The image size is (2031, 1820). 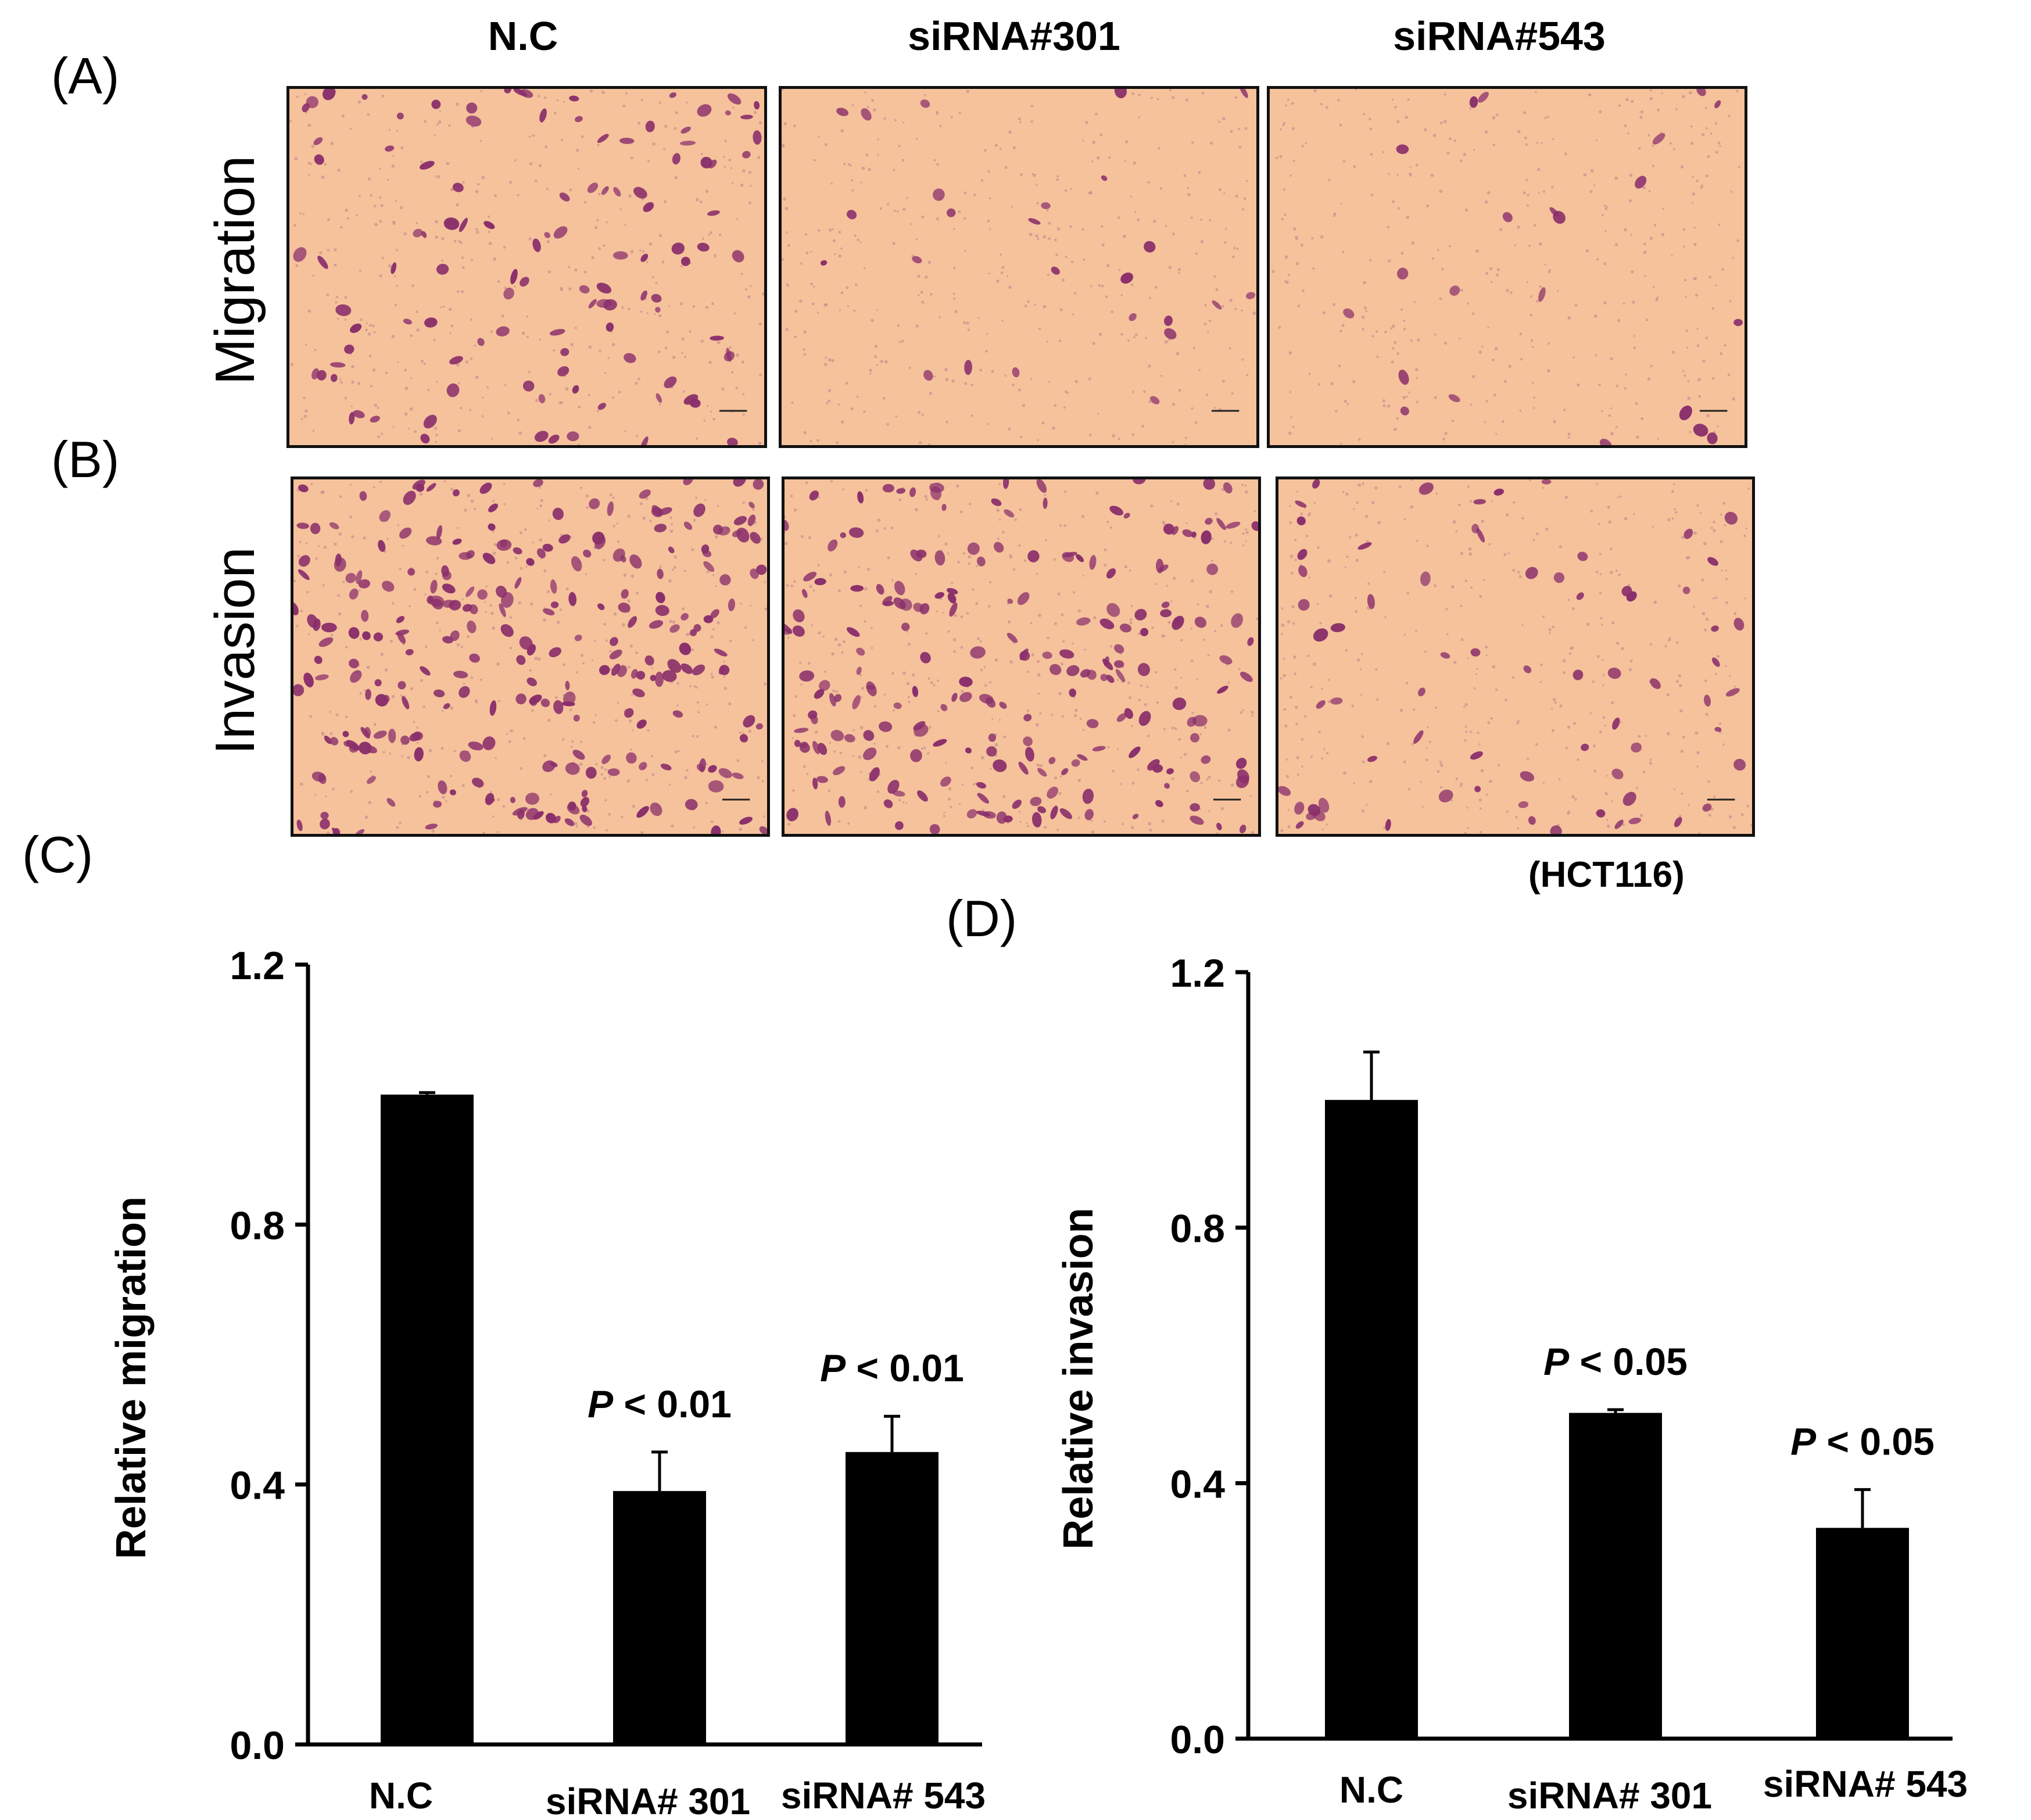 I want to click on panel-label-c: (C), so click(x=58, y=854).